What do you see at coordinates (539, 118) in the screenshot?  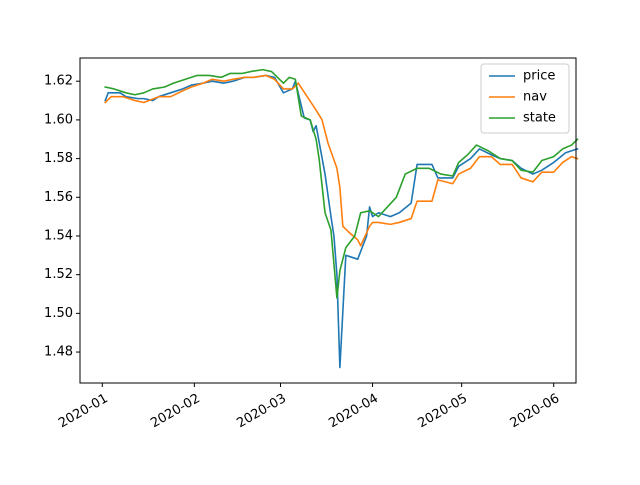 I see `legend-label-state: state` at bounding box center [539, 118].